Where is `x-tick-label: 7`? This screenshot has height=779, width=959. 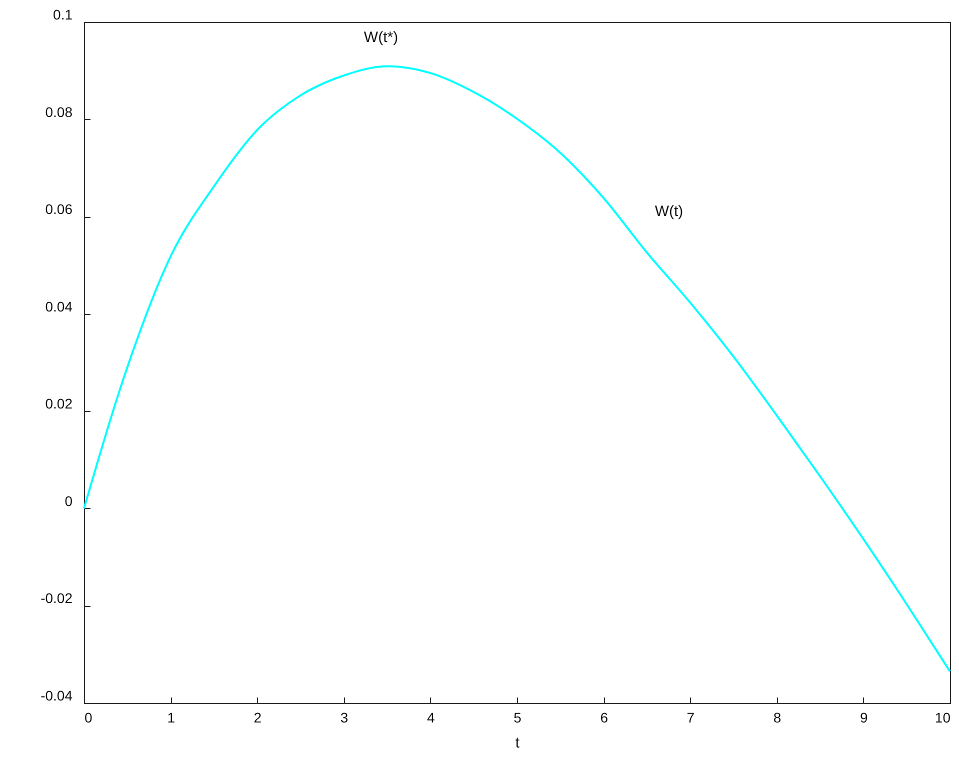 x-tick-label: 7 is located at coordinates (690, 718).